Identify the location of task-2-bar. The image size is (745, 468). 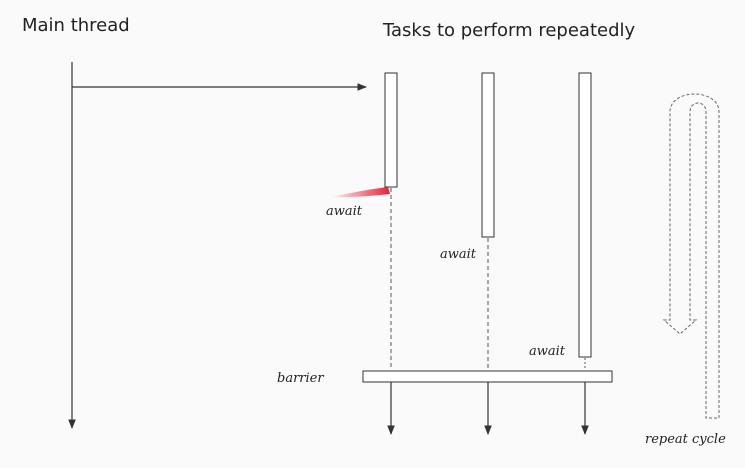
(488, 155).